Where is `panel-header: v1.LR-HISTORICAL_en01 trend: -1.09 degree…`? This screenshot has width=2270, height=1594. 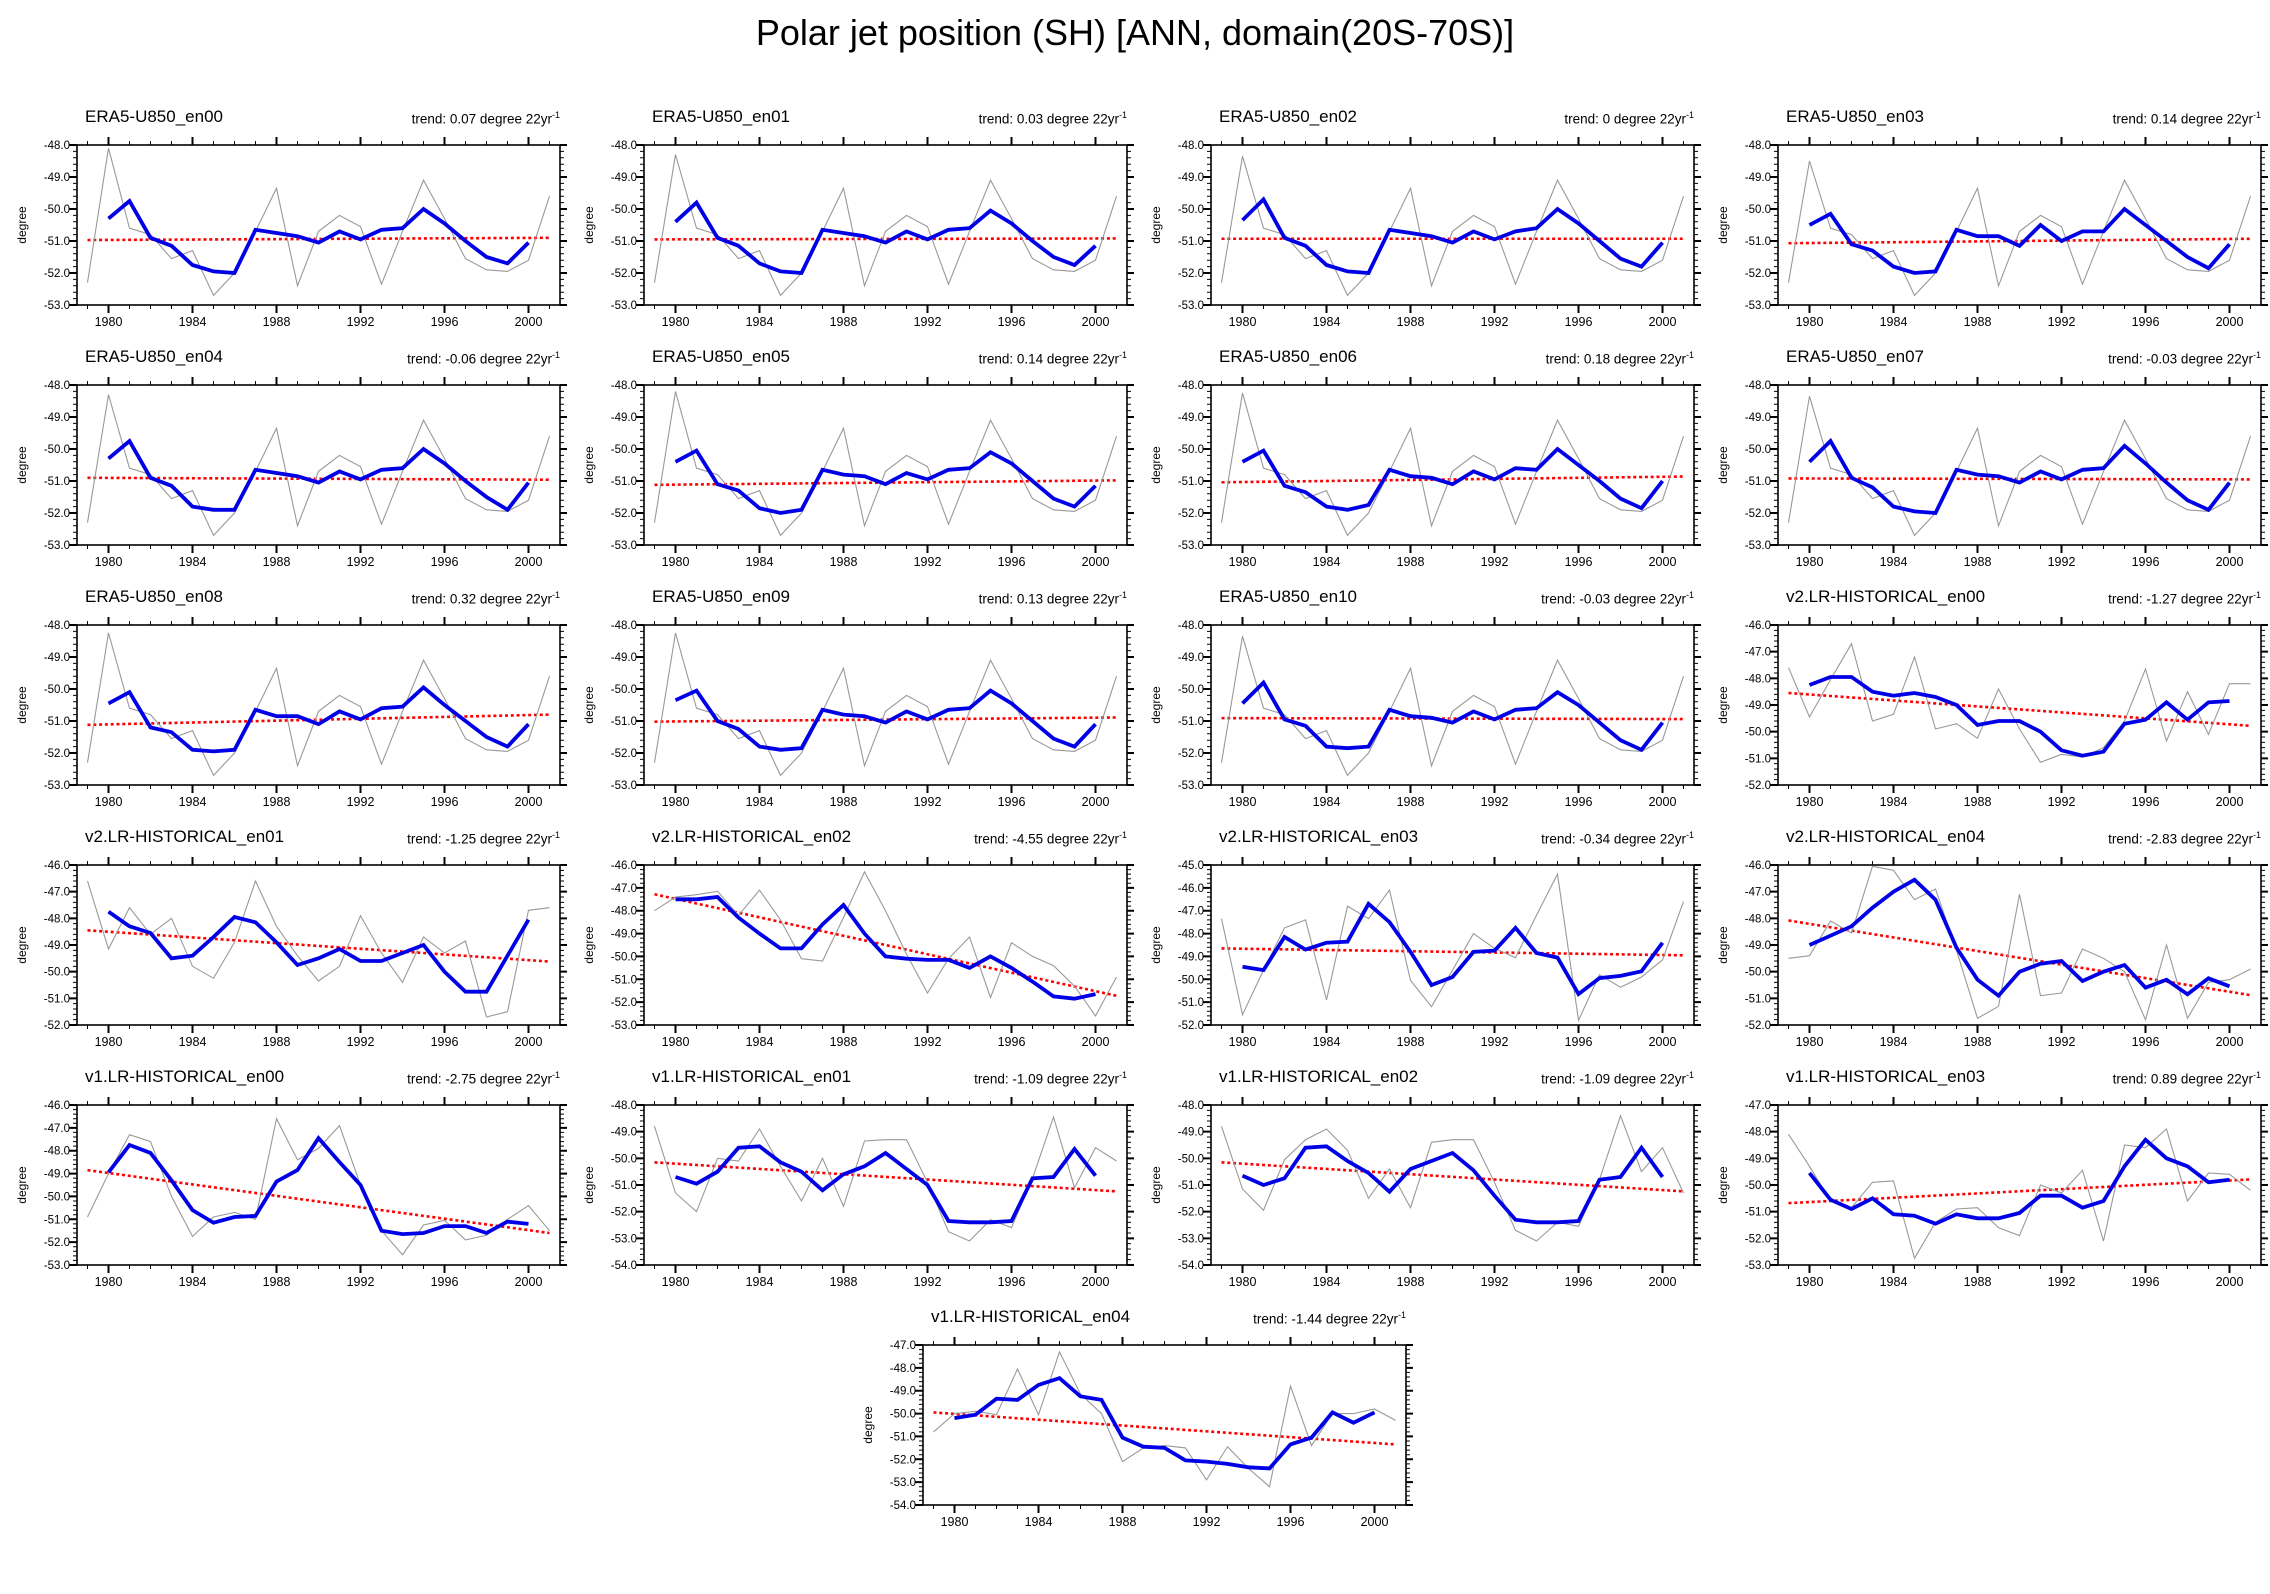
panel-header: v1.LR-HISTORICAL_en01 trend: -1.09 degree… is located at coordinates (885, 1078).